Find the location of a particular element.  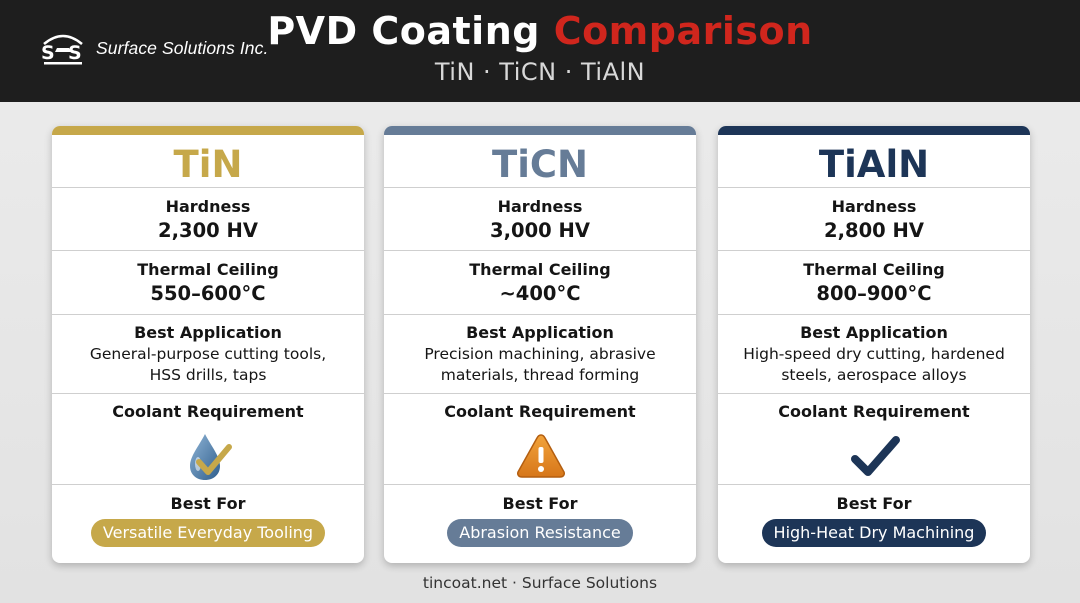

best-for-section: Best For High-Heat Dry Machining is located at coordinates (874, 520).